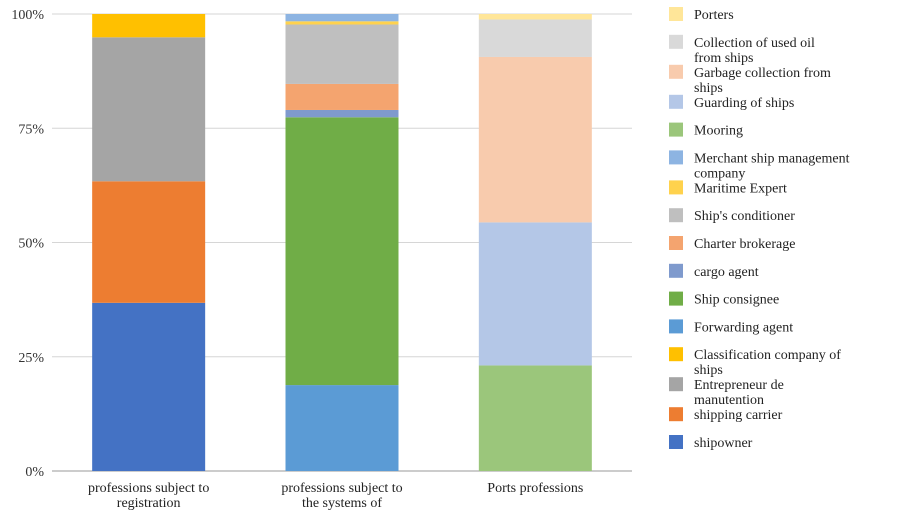 The height and width of the screenshot is (512, 902). What do you see at coordinates (148, 496) in the screenshot?
I see `x-tick-label: professions subject to registration` at bounding box center [148, 496].